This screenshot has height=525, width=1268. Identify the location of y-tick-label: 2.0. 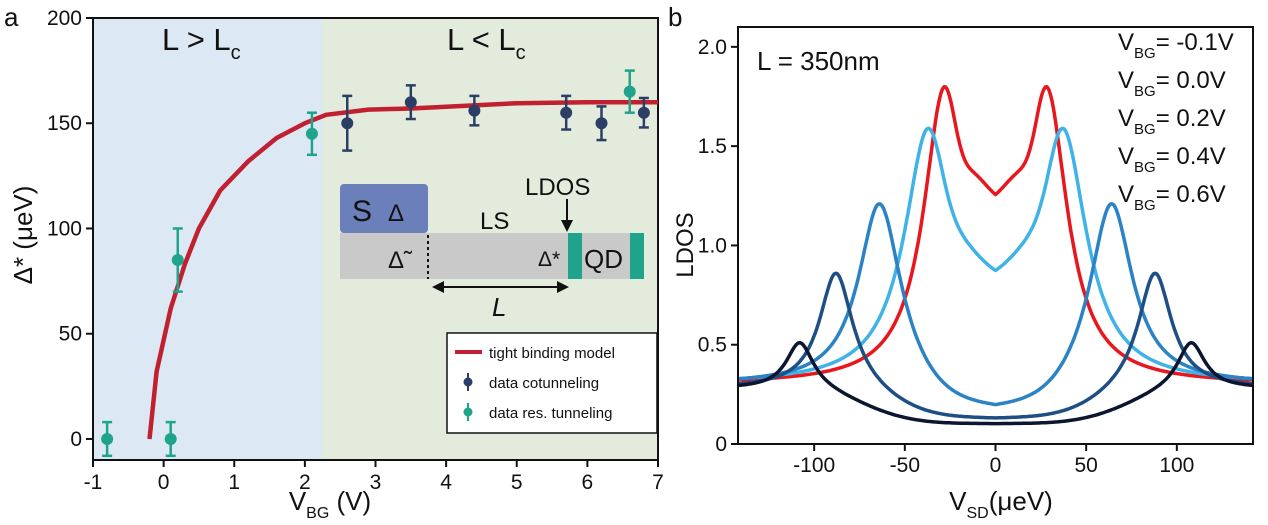
(712, 47).